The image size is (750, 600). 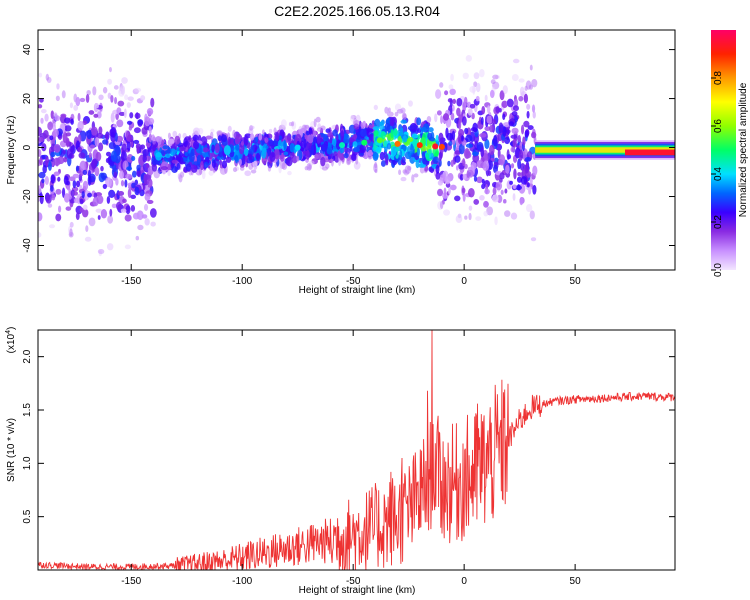 I want to click on multiplier-exponent: 4, so click(x=8, y=332).